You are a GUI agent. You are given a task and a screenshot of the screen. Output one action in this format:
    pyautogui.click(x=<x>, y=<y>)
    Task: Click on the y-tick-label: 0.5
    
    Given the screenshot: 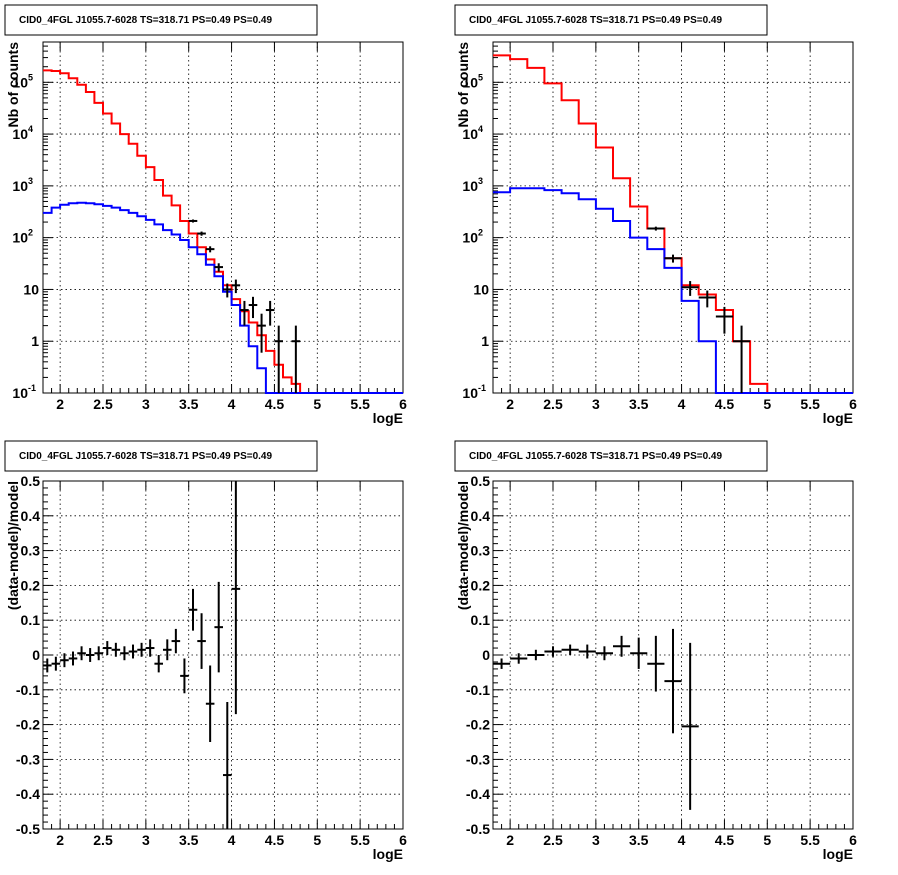 What is the action you would take?
    pyautogui.click(x=481, y=481)
    